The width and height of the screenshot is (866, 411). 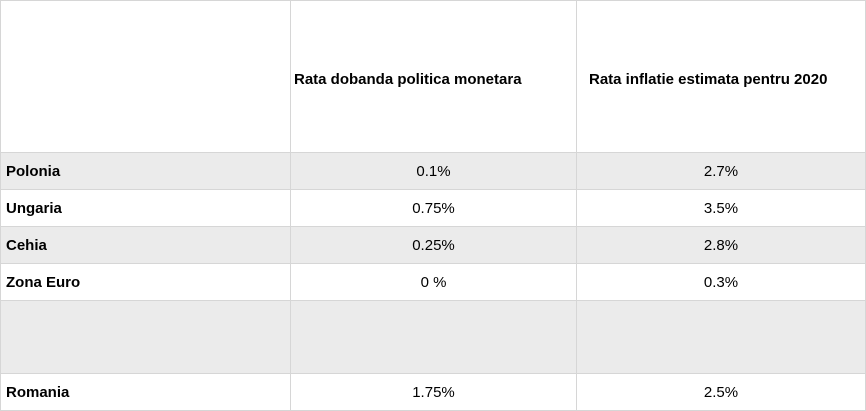 I want to click on policy-rate-cell: 0 %, so click(x=433, y=282).